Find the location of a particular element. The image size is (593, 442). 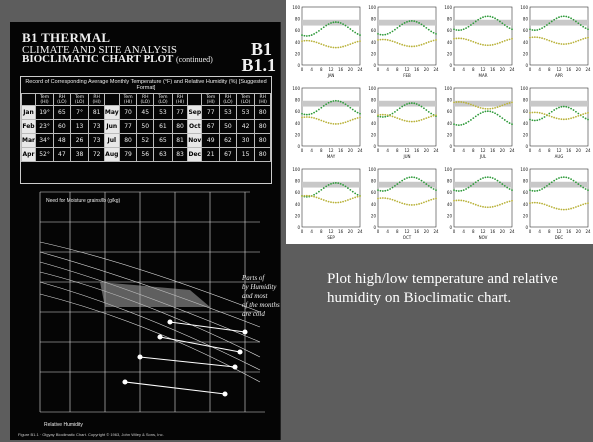

value-cell: 73 is located at coordinates (96, 126).